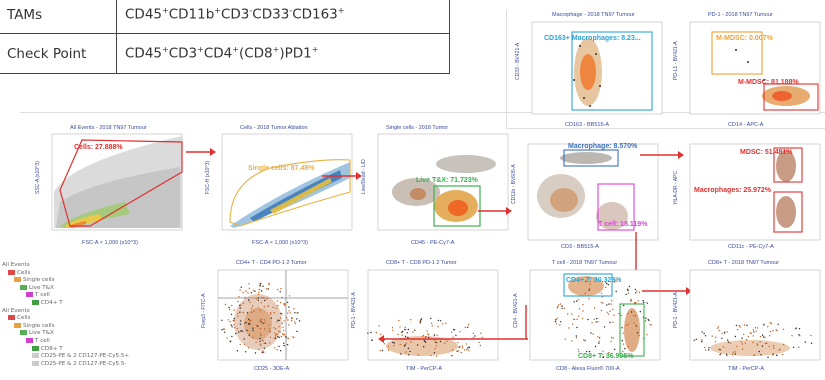 The width and height of the screenshot is (825, 380). Describe the element at coordinates (39, 325) in the screenshot. I see `hierarchy-label: Single cells` at that location.